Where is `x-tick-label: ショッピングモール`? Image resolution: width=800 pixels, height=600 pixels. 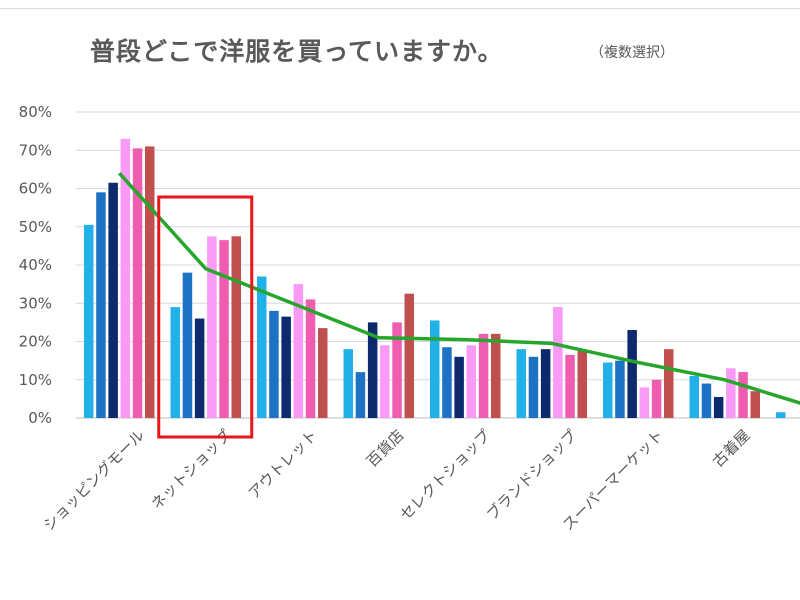 x-tick-label: ショッピングモール is located at coordinates (94, 480).